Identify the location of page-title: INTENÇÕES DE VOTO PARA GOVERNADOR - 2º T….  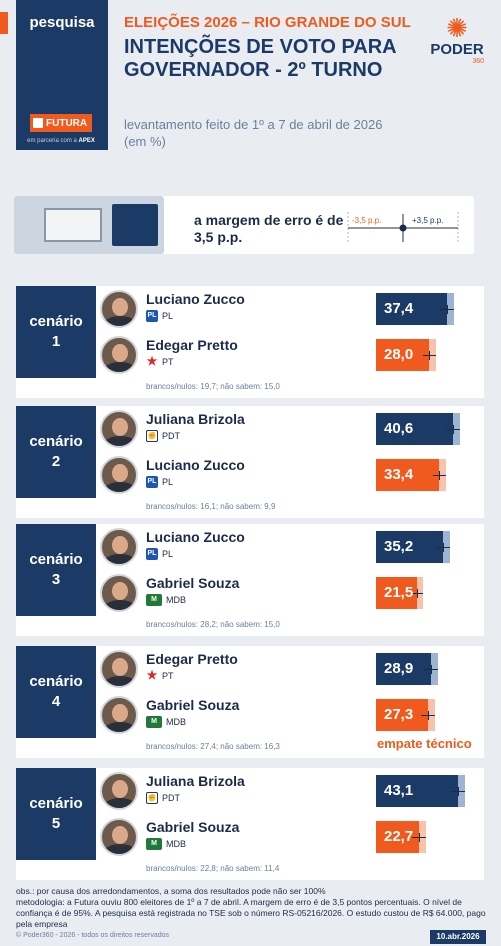
(260, 58).